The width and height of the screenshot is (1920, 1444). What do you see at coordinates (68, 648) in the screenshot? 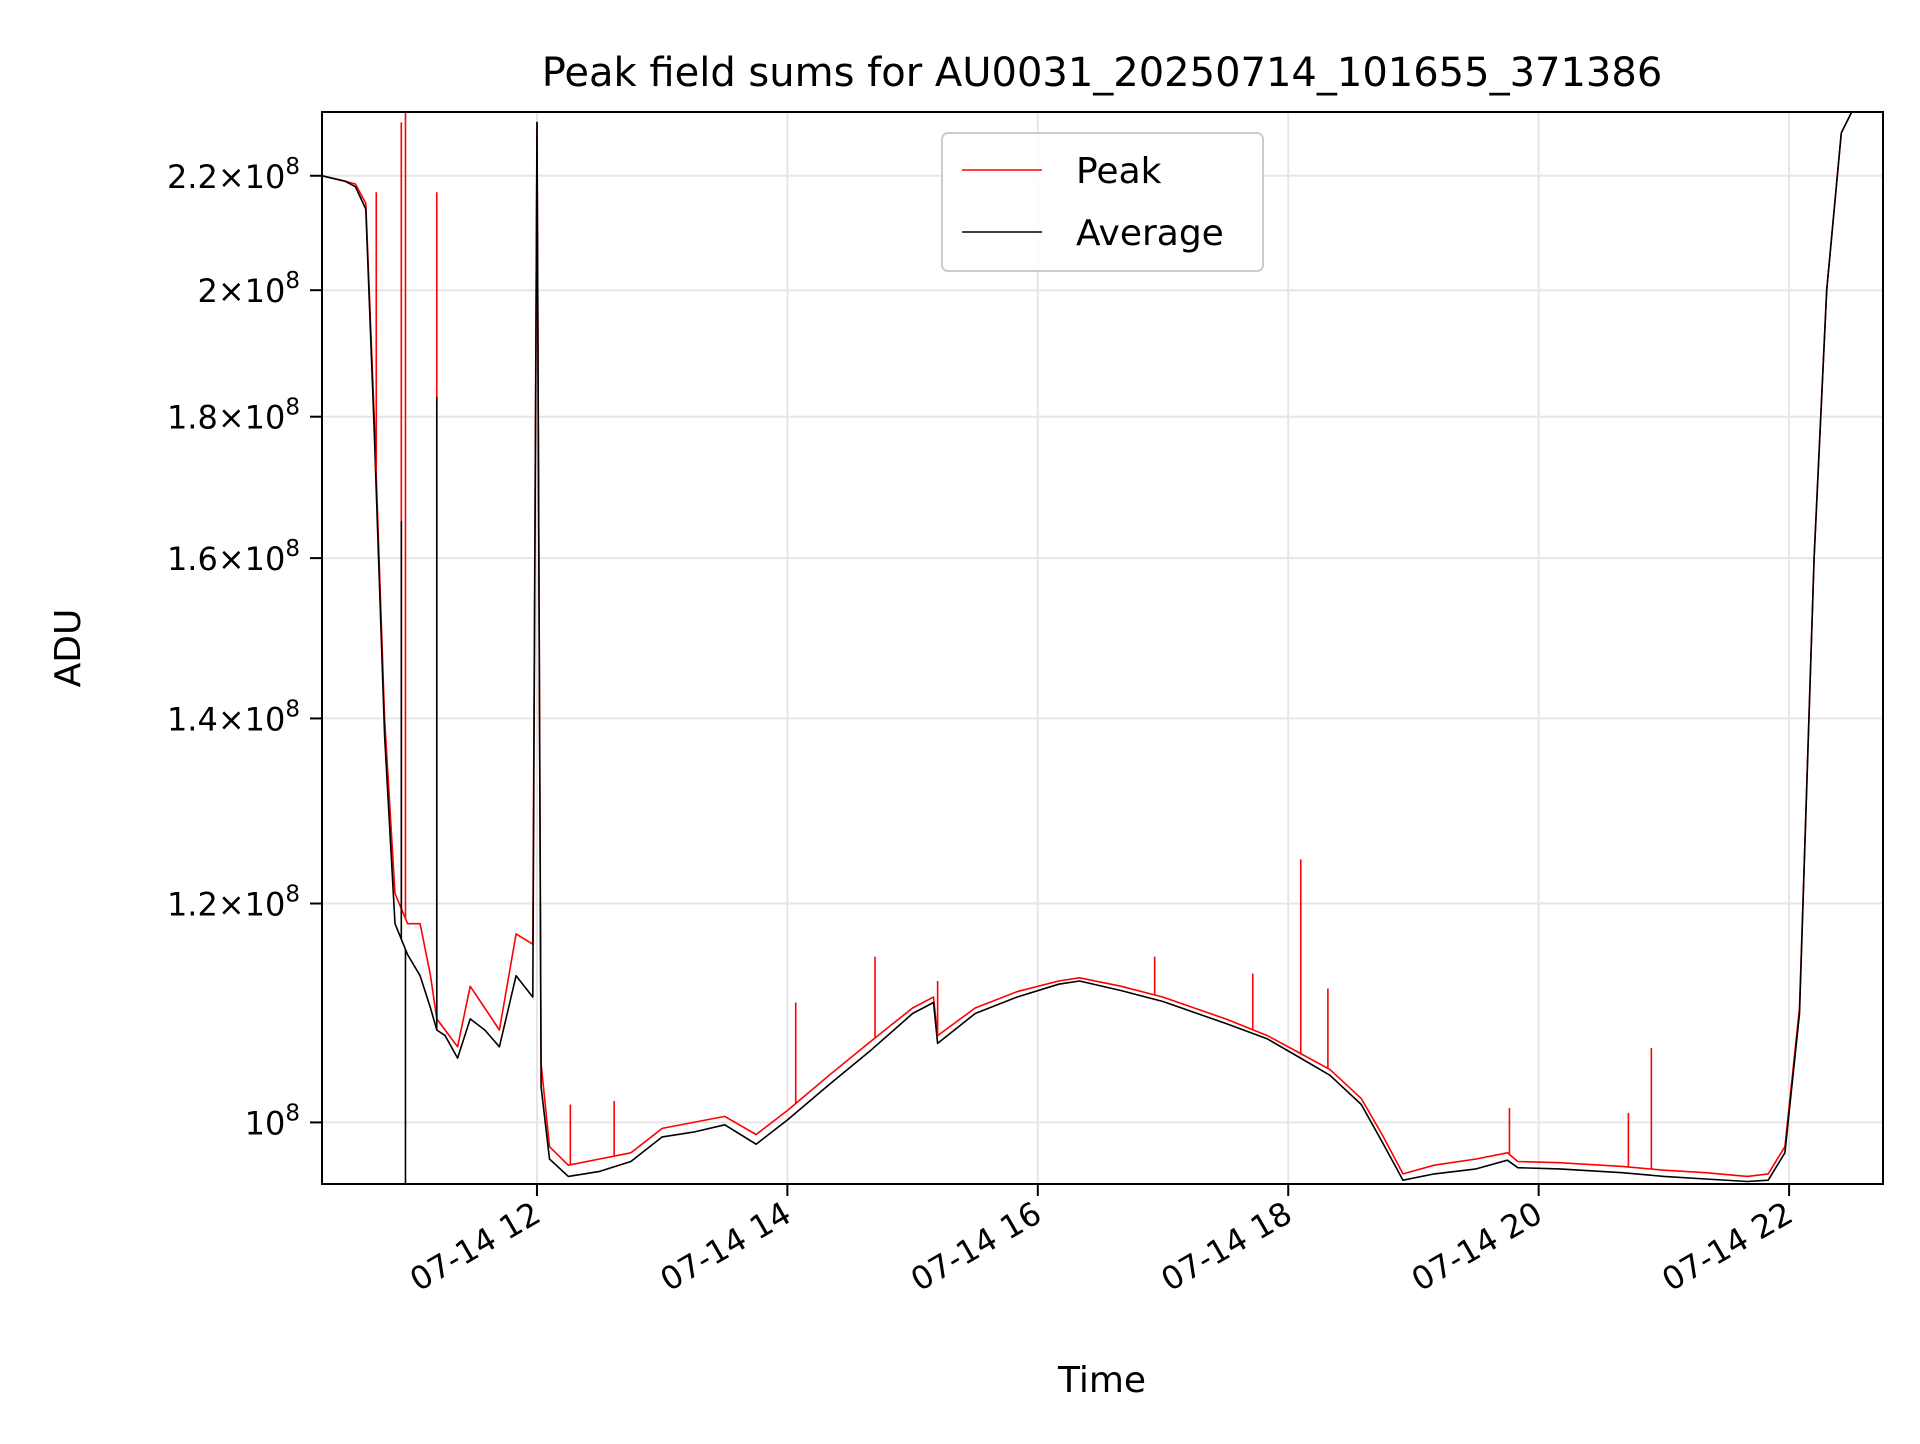
I see `y-axis-label: ADU` at bounding box center [68, 648].